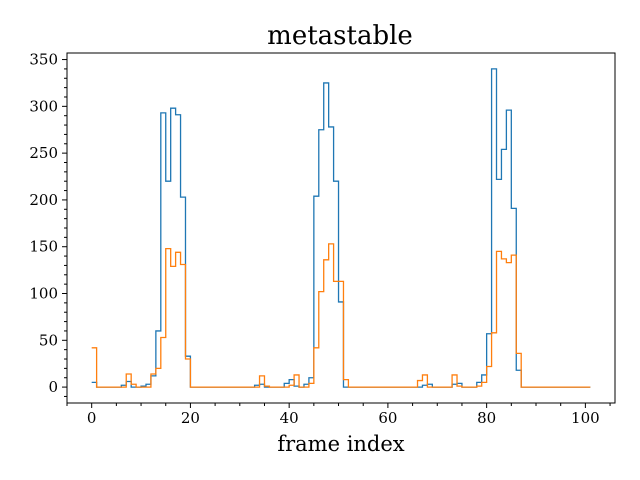  I want to click on chart-title: metastable, so click(340, 36).